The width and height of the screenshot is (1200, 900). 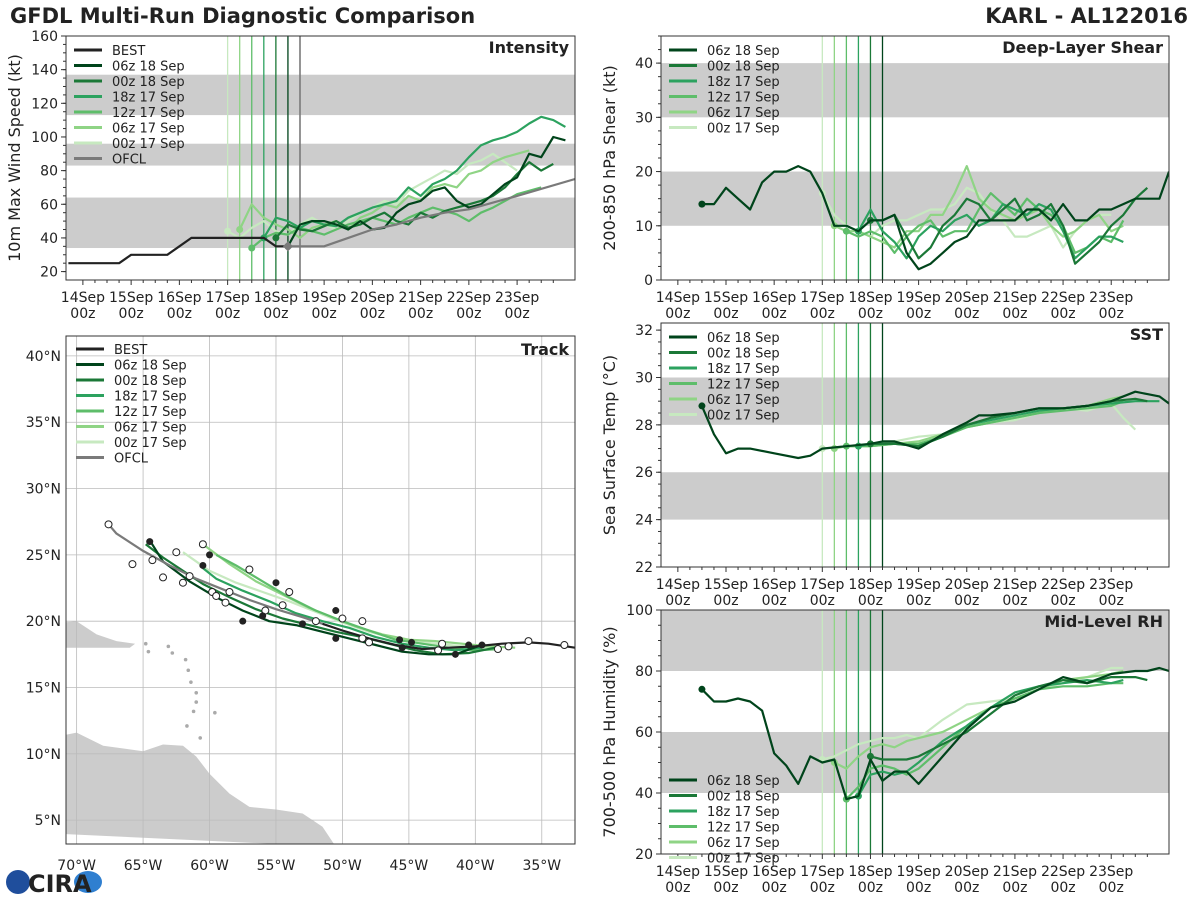 I want to click on rh-series-06z-18-sep, so click(x=935, y=733).